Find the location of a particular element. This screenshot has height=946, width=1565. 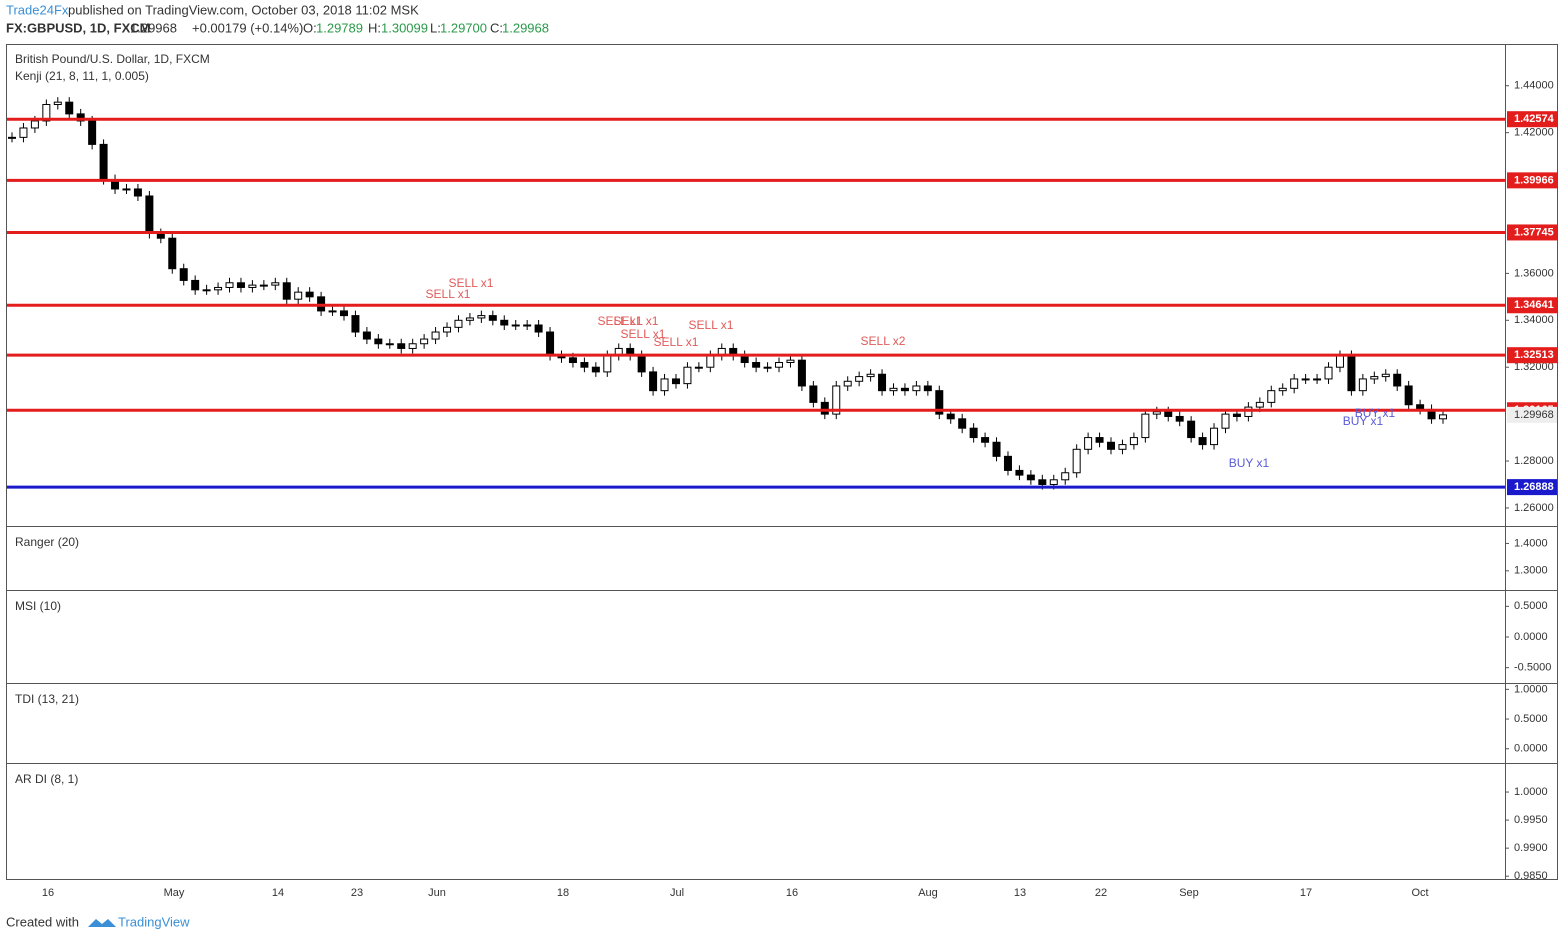

x-tick-label: 13 is located at coordinates (1020, 893).